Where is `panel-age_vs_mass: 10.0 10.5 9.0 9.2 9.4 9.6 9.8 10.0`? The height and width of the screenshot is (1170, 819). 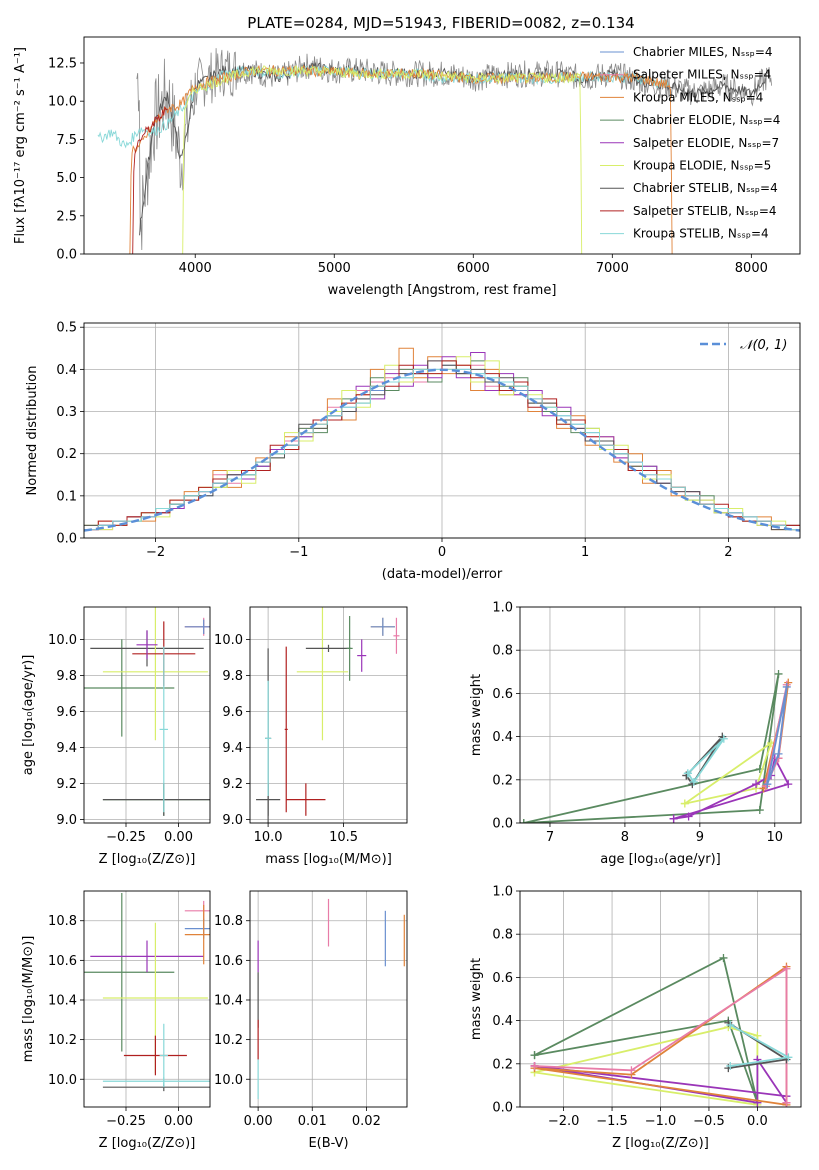
panel-age_vs_mass: 10.0 10.5 9.0 9.2 9.4 9.6 9.8 10.0 is located at coordinates (310, 726).